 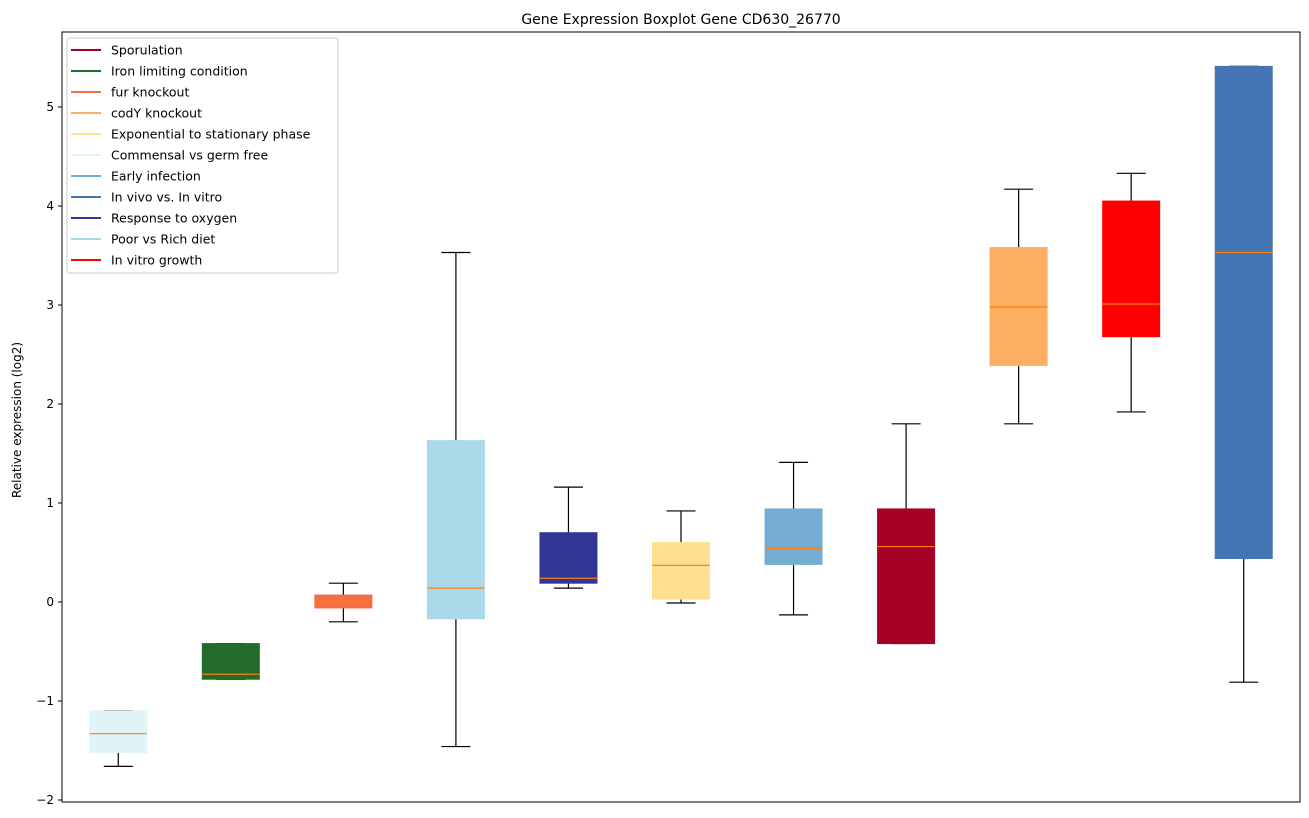 I want to click on y-tick-label: 3, so click(x=50, y=305).